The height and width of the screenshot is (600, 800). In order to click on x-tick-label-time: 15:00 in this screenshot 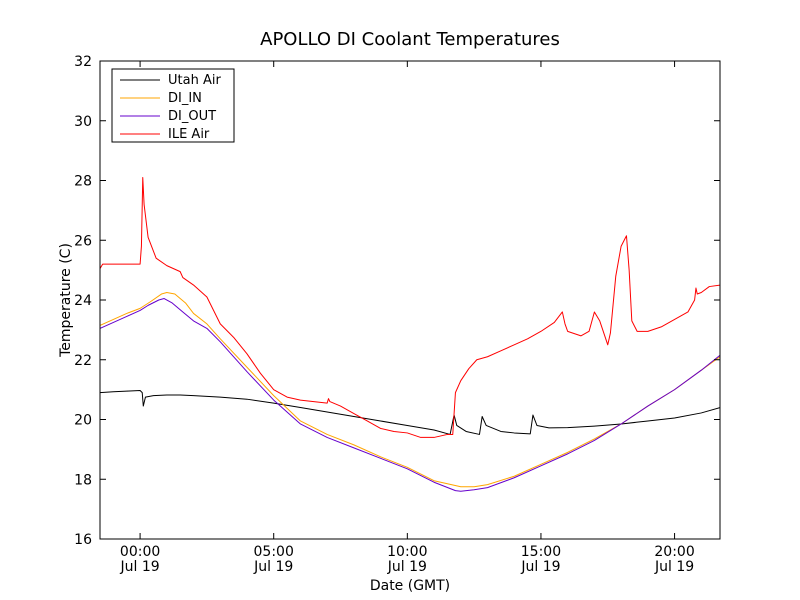, I will do `click(541, 552)`.